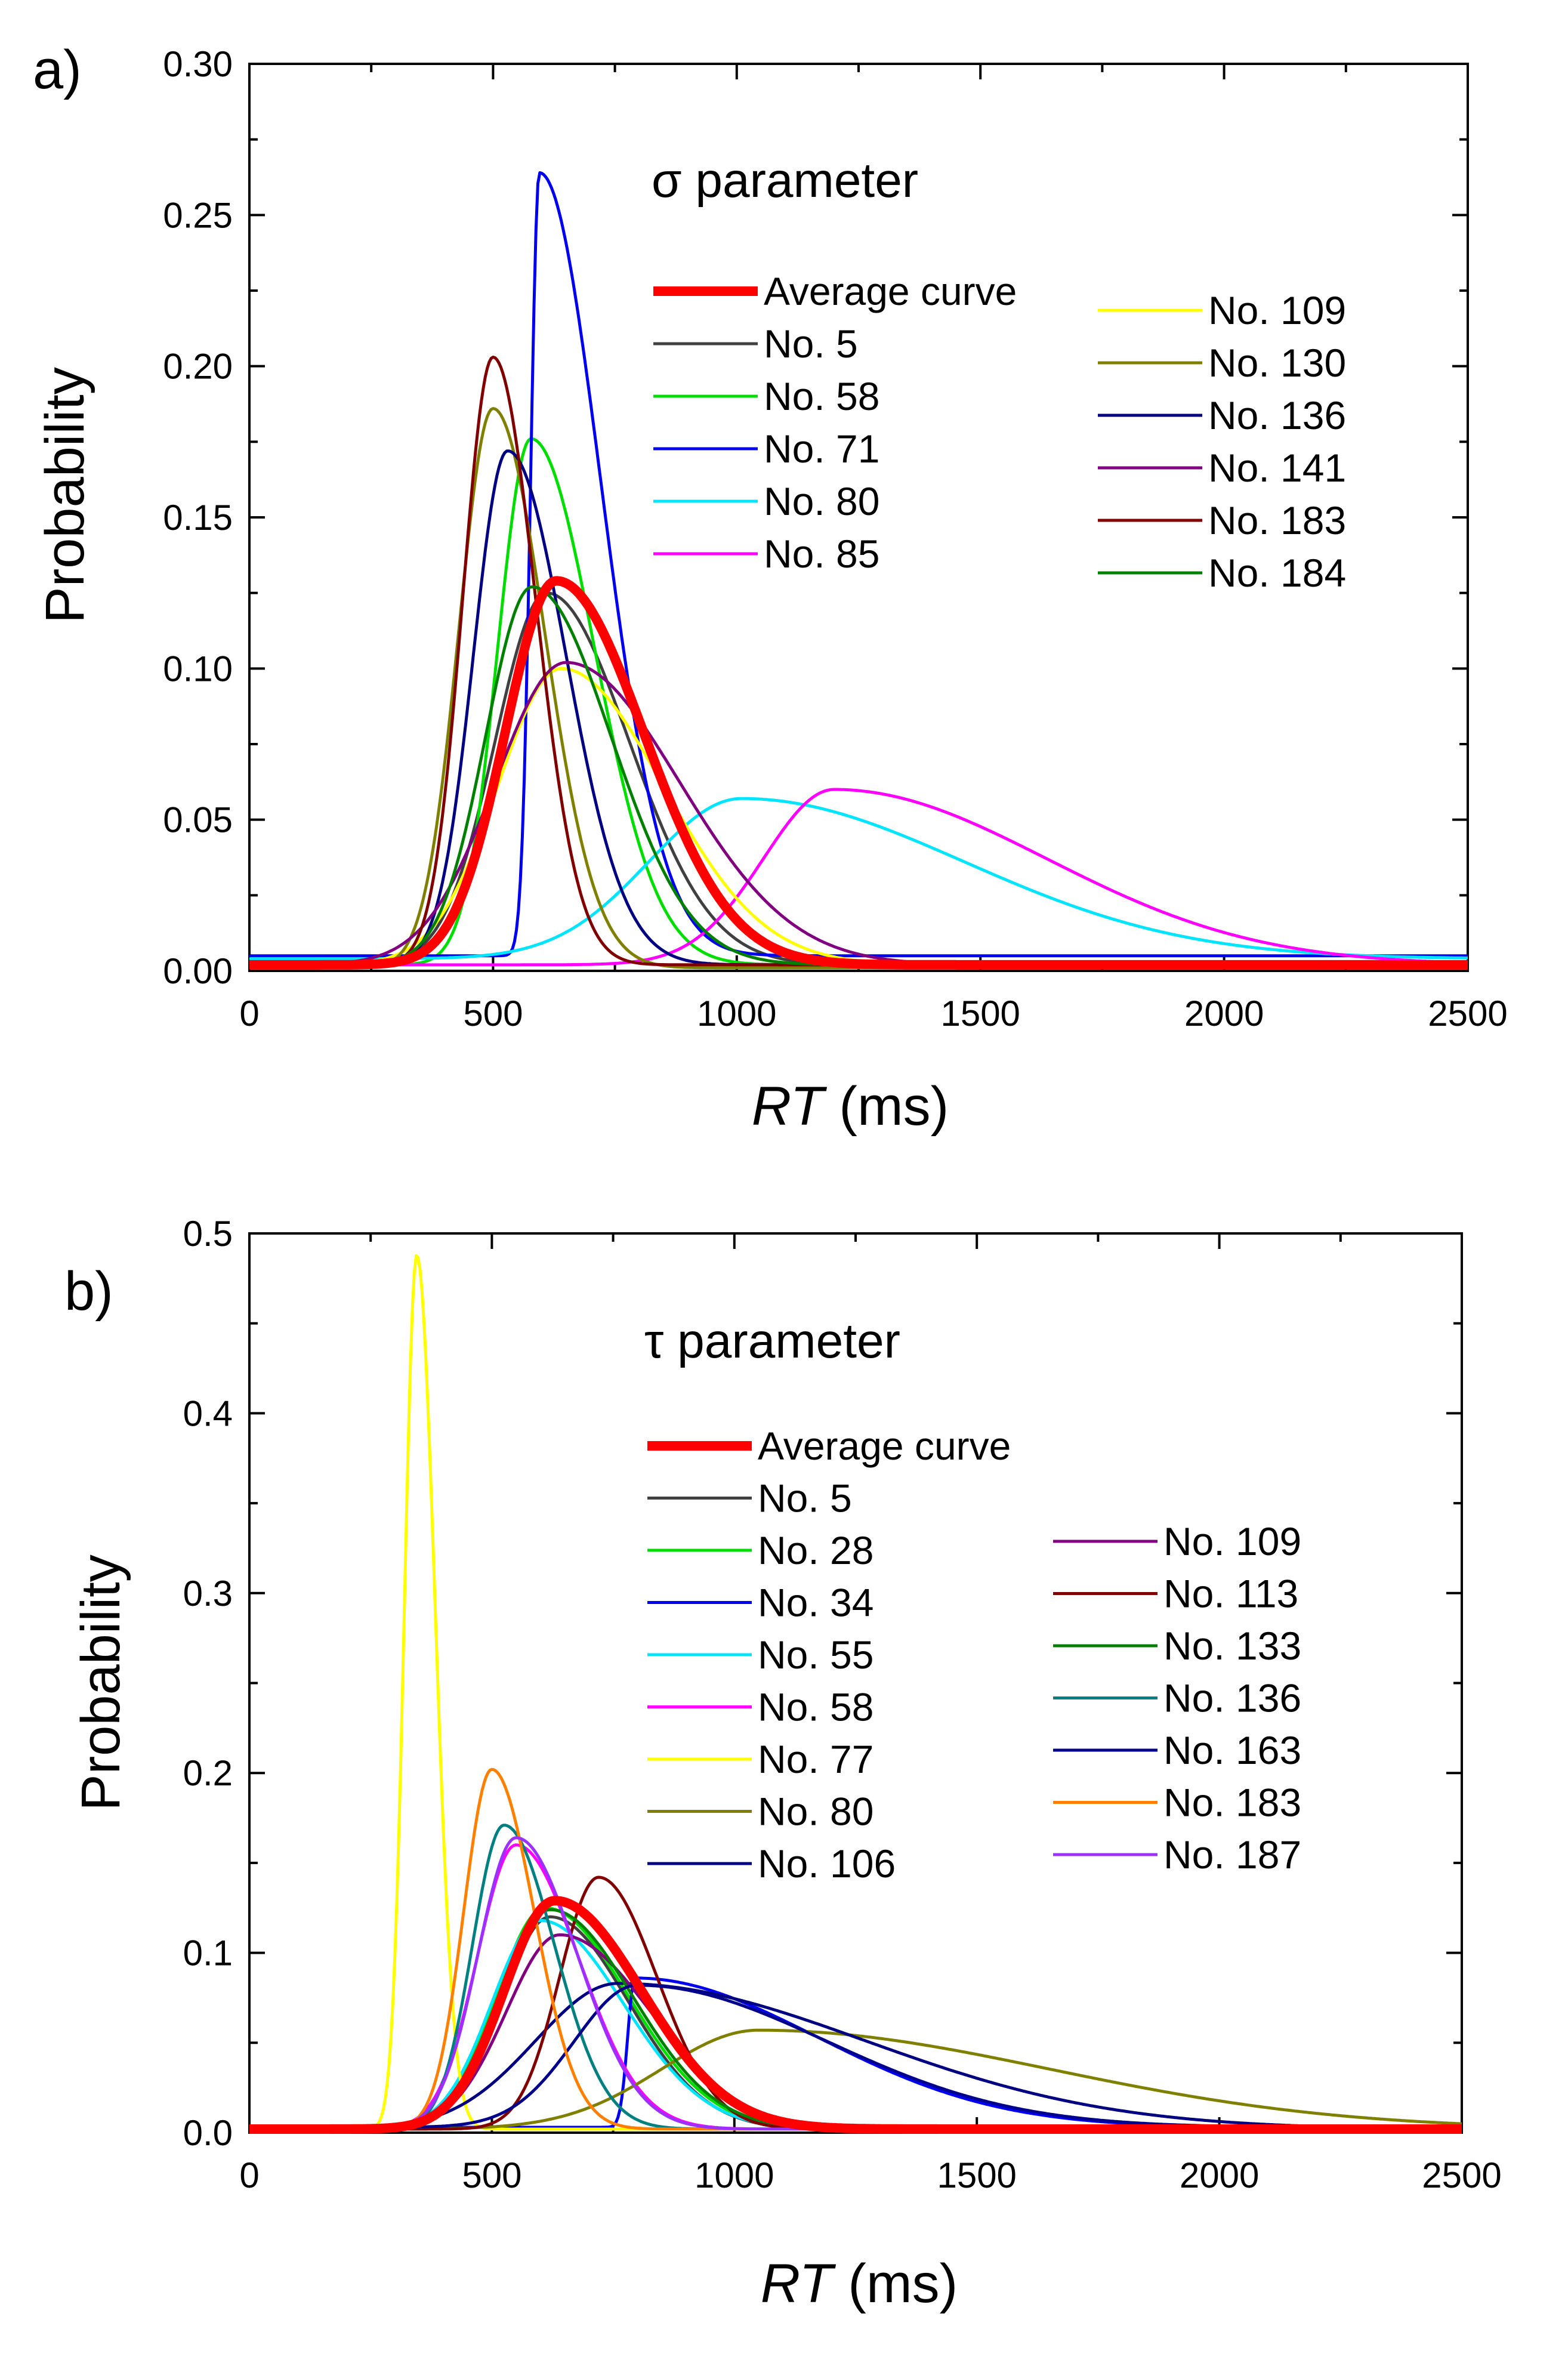  What do you see at coordinates (772, 1341) in the screenshot?
I see `panel-b-legend-title: τ parameter` at bounding box center [772, 1341].